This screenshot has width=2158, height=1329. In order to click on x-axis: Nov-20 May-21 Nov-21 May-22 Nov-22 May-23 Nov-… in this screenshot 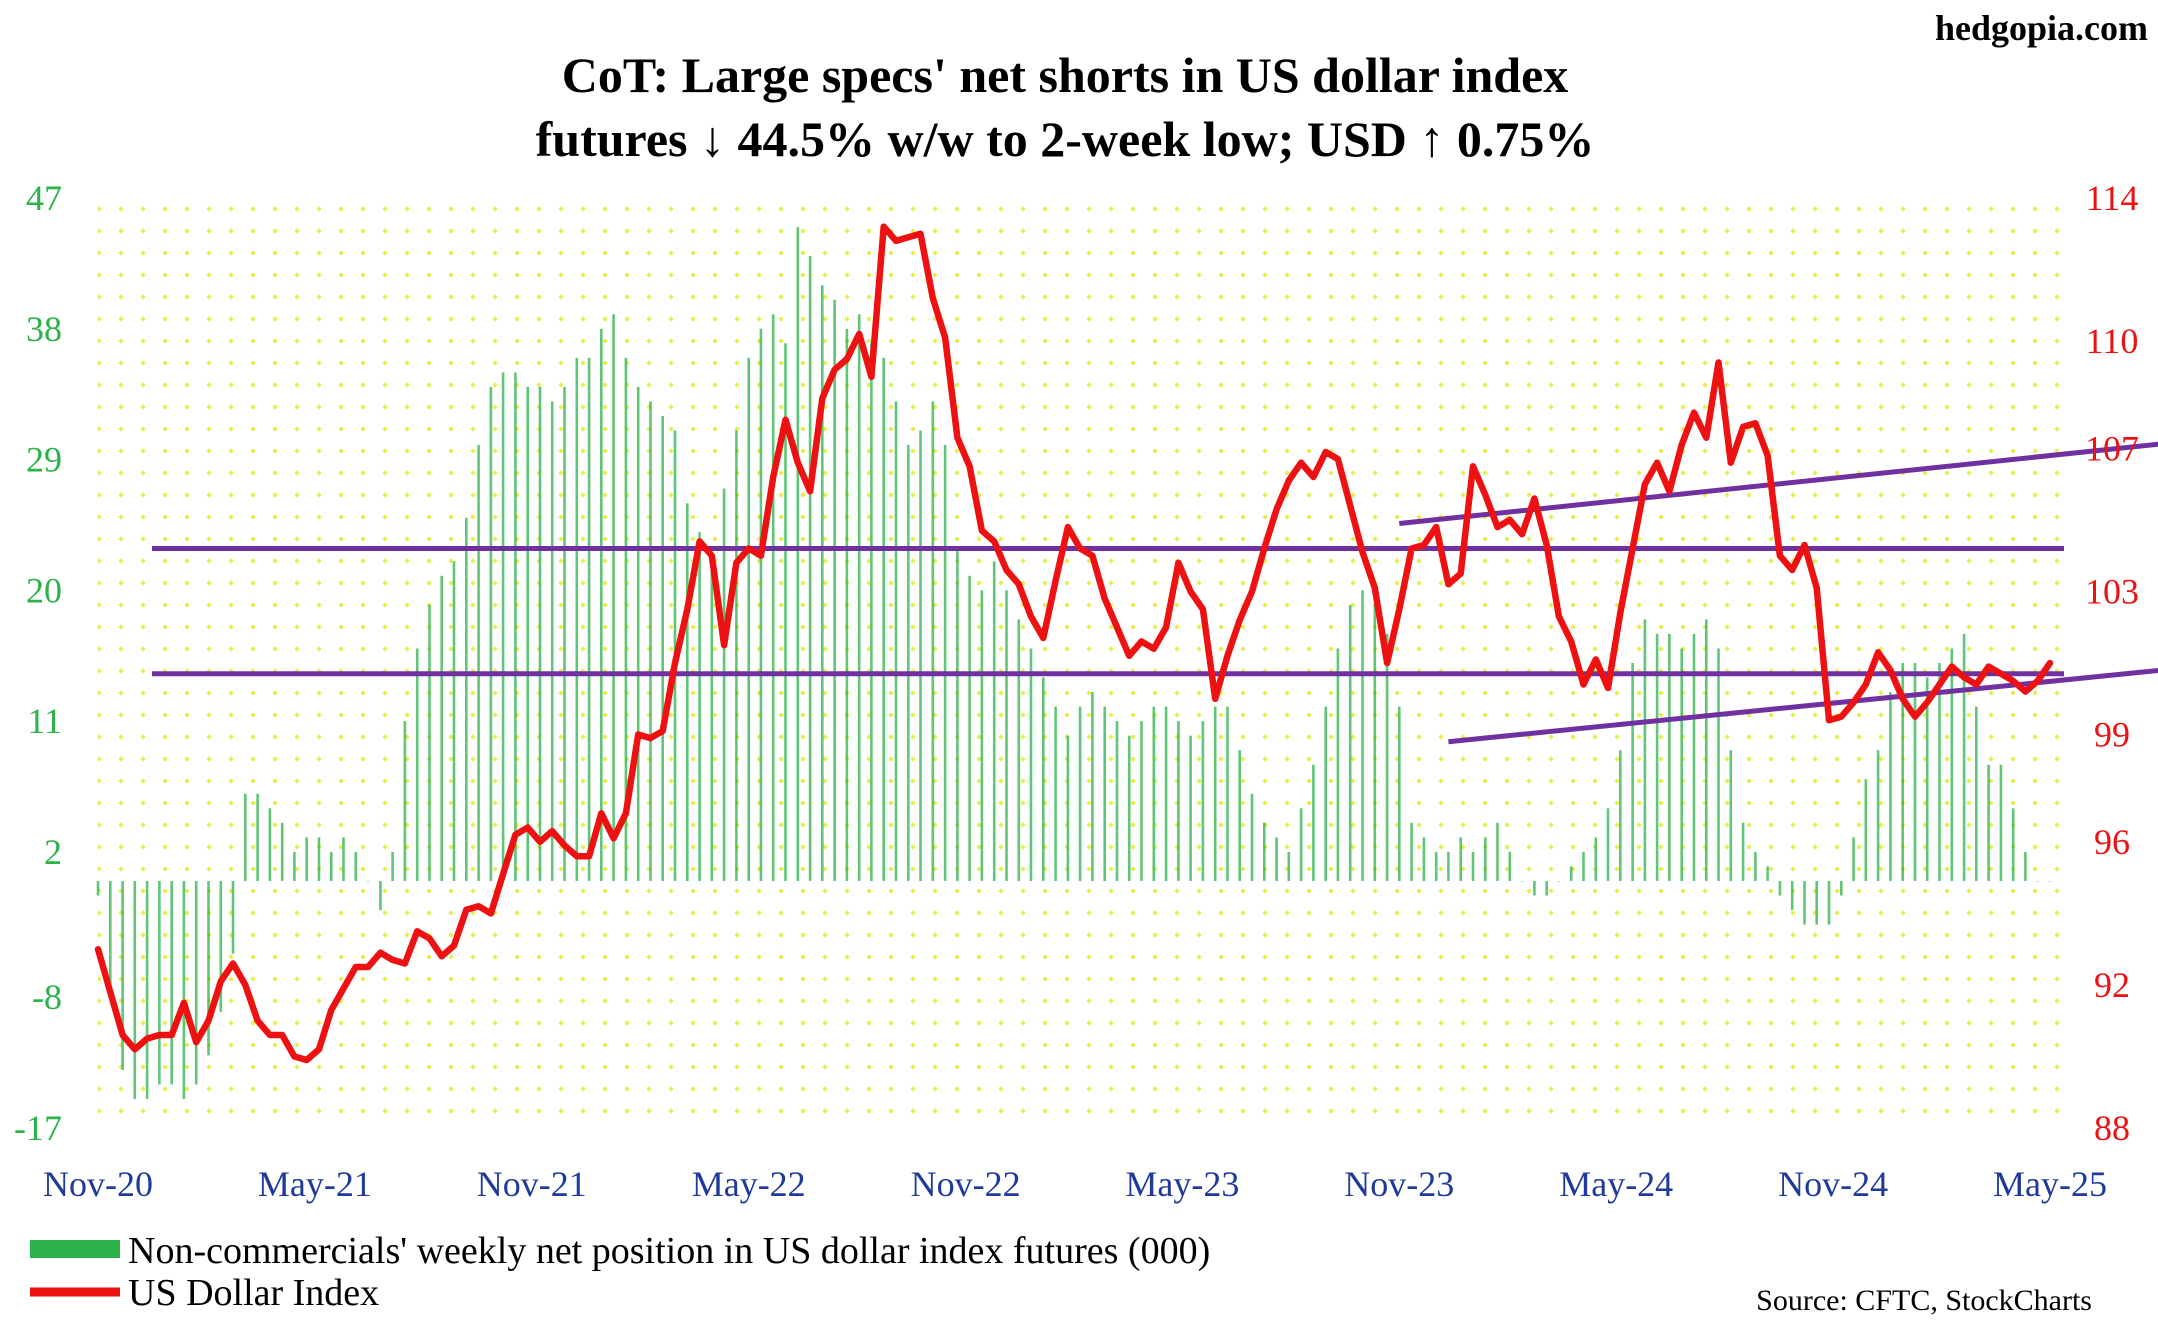, I will do `click(1075, 1184)`.